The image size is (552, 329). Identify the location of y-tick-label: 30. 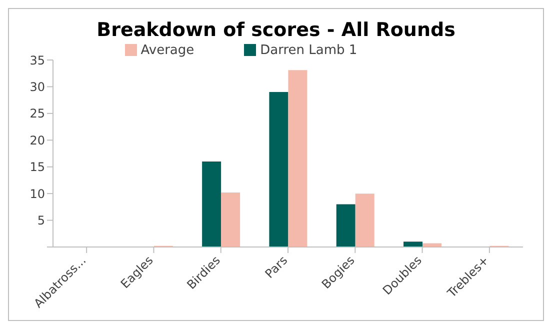
(37, 87).